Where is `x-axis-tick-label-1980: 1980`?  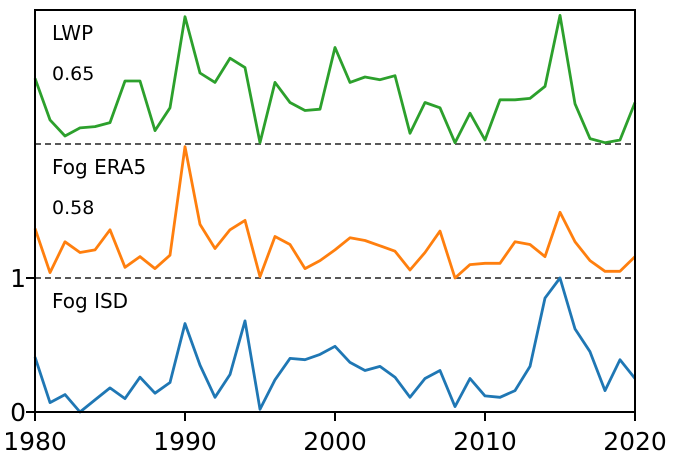 x-axis-tick-label-1980: 1980 is located at coordinates (35, 441).